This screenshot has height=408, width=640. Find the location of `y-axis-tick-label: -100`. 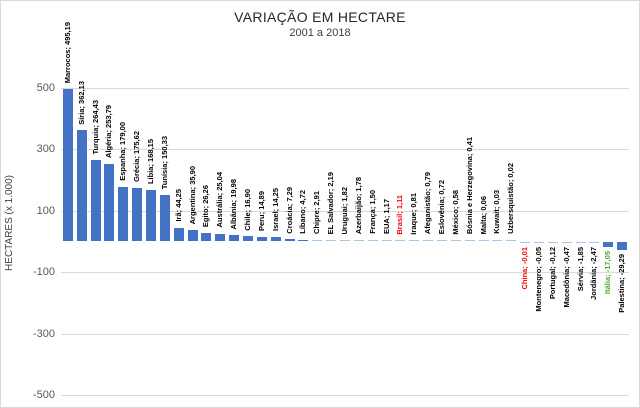

y-axis-tick-label: -100 is located at coordinates (43, 272).